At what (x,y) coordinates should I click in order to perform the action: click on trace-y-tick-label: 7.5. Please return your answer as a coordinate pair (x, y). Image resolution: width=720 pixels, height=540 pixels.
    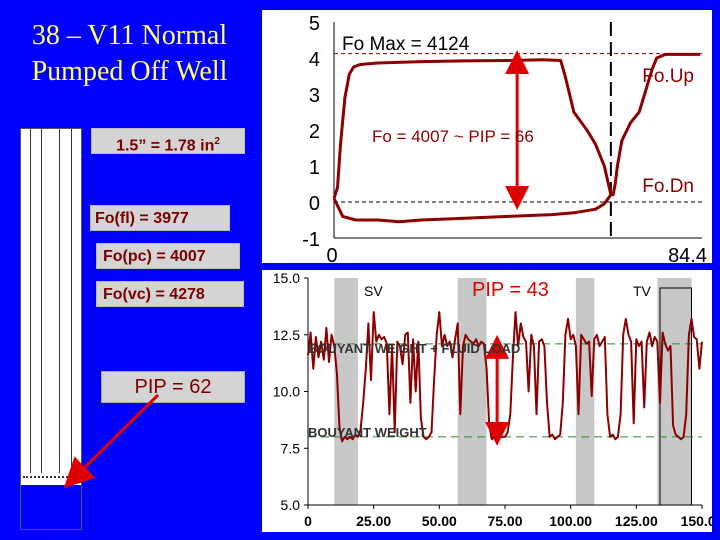
    Looking at the image, I should click on (291, 448).